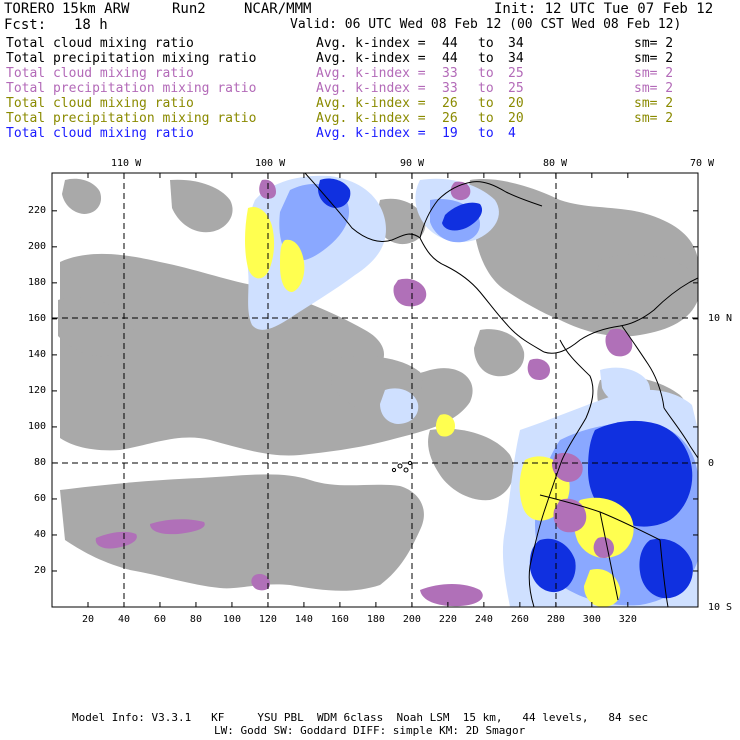  I want to click on x-tick-label: 40, so click(123, 619).